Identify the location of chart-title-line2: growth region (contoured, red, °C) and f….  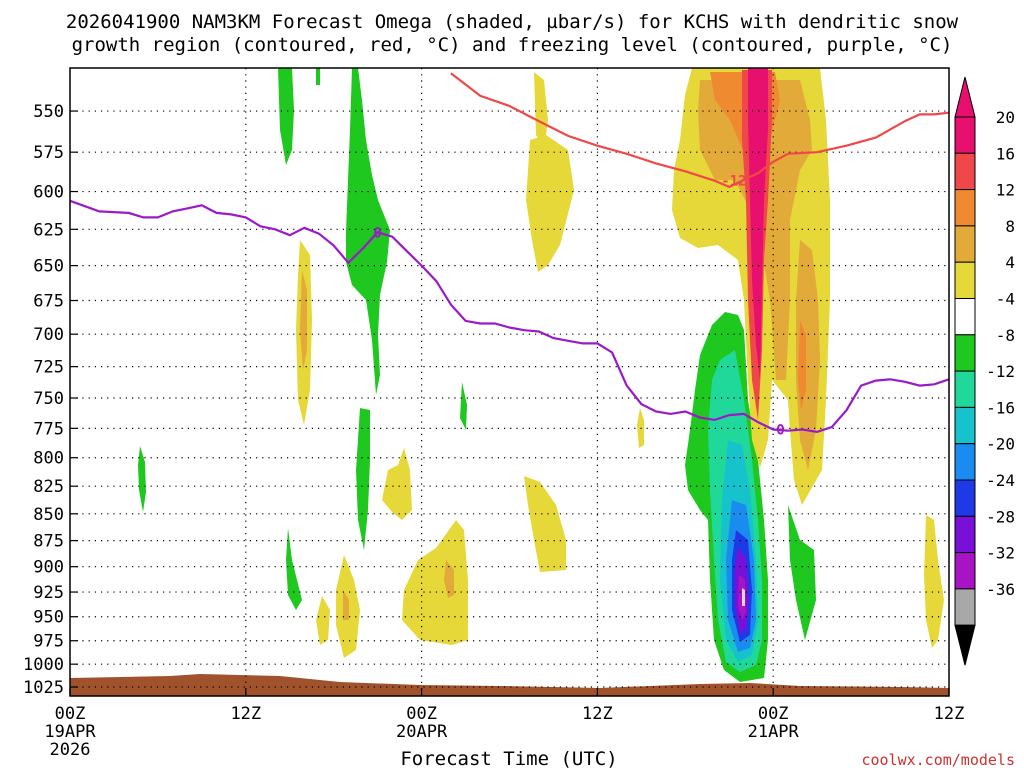
(512, 45).